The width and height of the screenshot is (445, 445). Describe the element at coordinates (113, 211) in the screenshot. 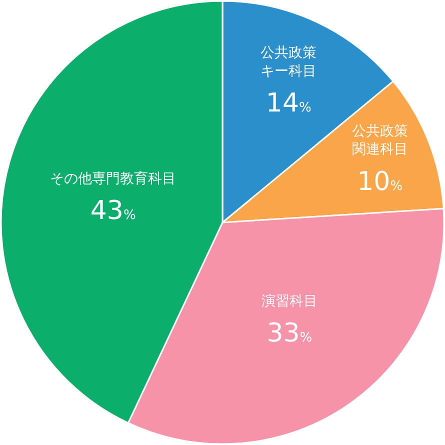

I see `data-label: 43%` at that location.